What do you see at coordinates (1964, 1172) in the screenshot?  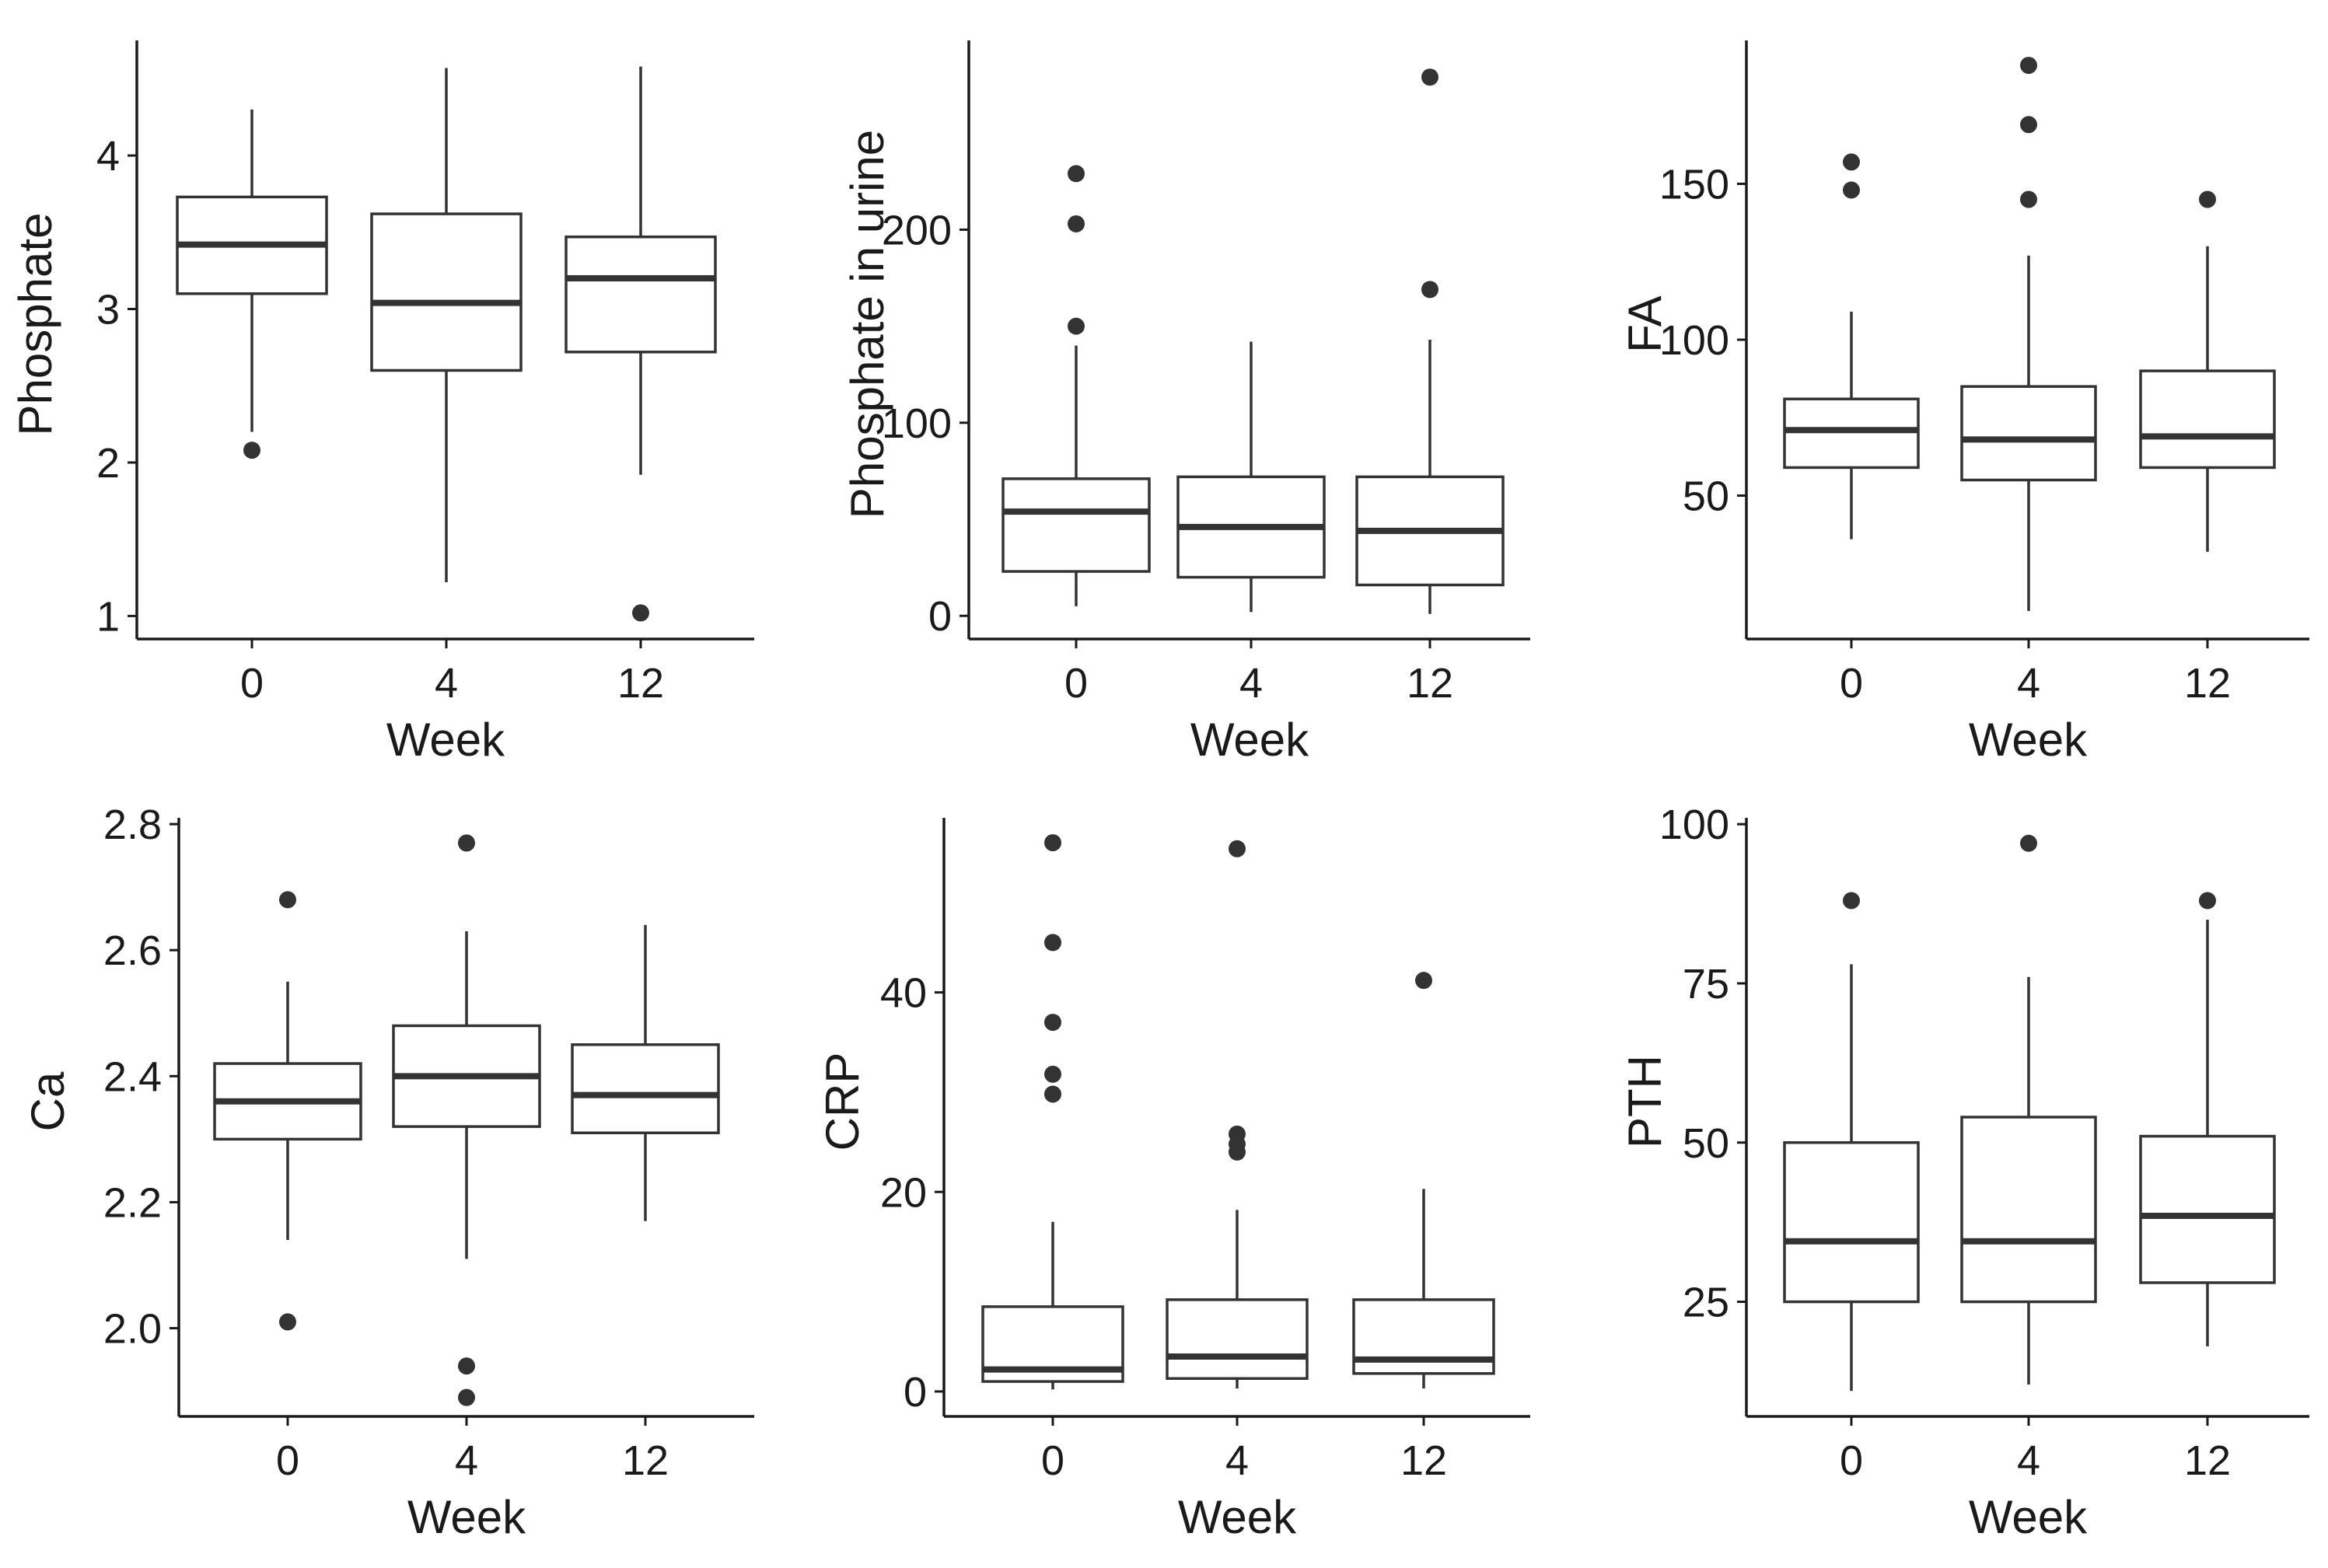 I see `panel-pth: 25 50 75 100 0 4 12 Week PTH` at bounding box center [1964, 1172].